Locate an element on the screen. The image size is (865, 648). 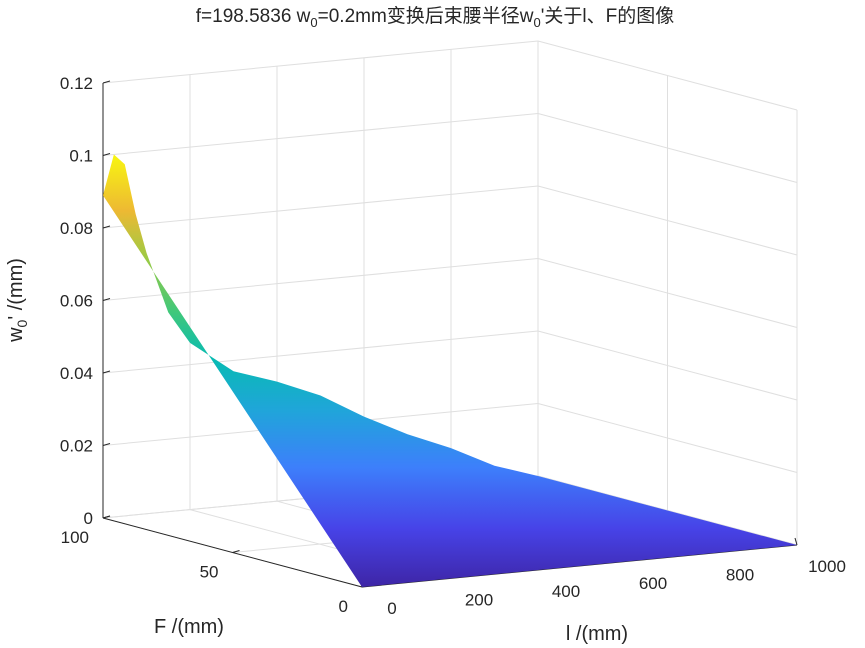
x-tick-label: 1000 is located at coordinates (827, 566).